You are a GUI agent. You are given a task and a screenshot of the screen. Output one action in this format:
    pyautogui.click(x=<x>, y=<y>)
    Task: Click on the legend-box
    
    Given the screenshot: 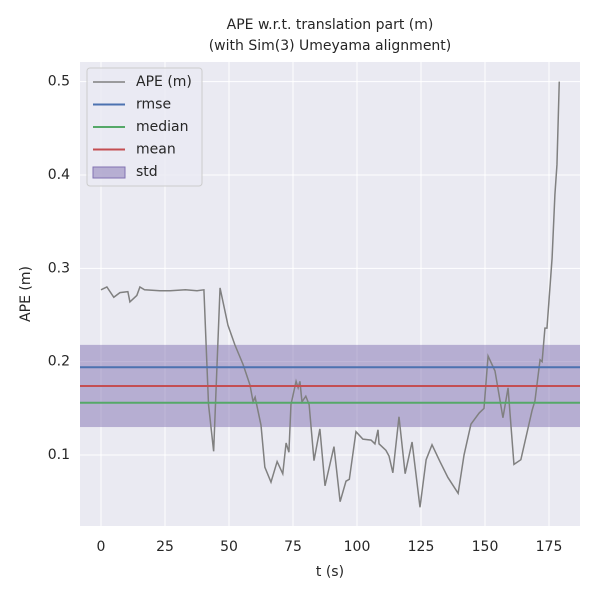 What is the action you would take?
    pyautogui.click(x=144, y=127)
    